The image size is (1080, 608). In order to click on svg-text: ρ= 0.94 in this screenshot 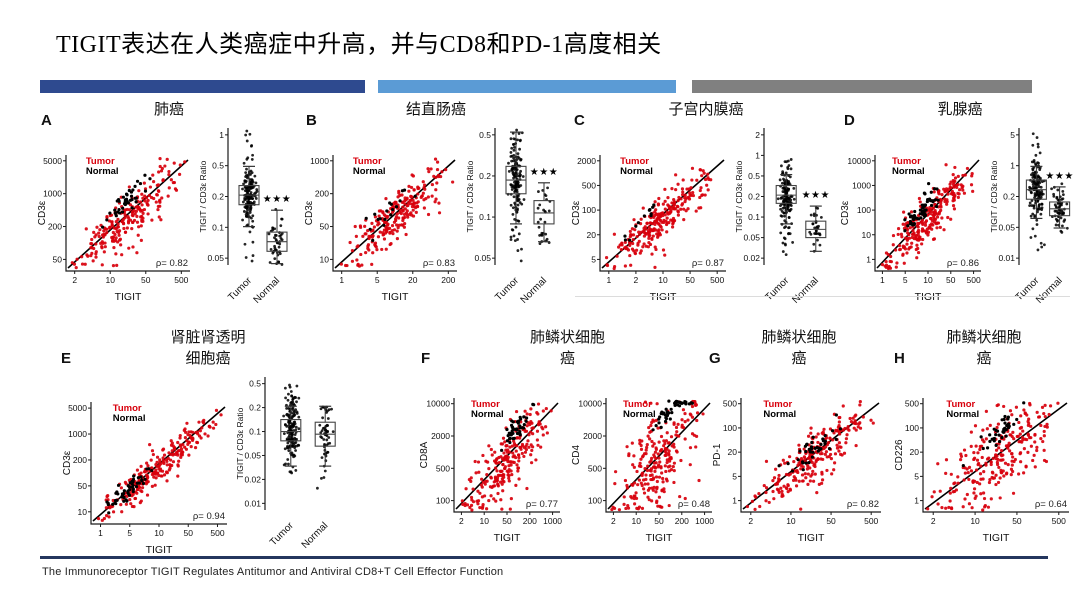, I will do `click(209, 516)`.